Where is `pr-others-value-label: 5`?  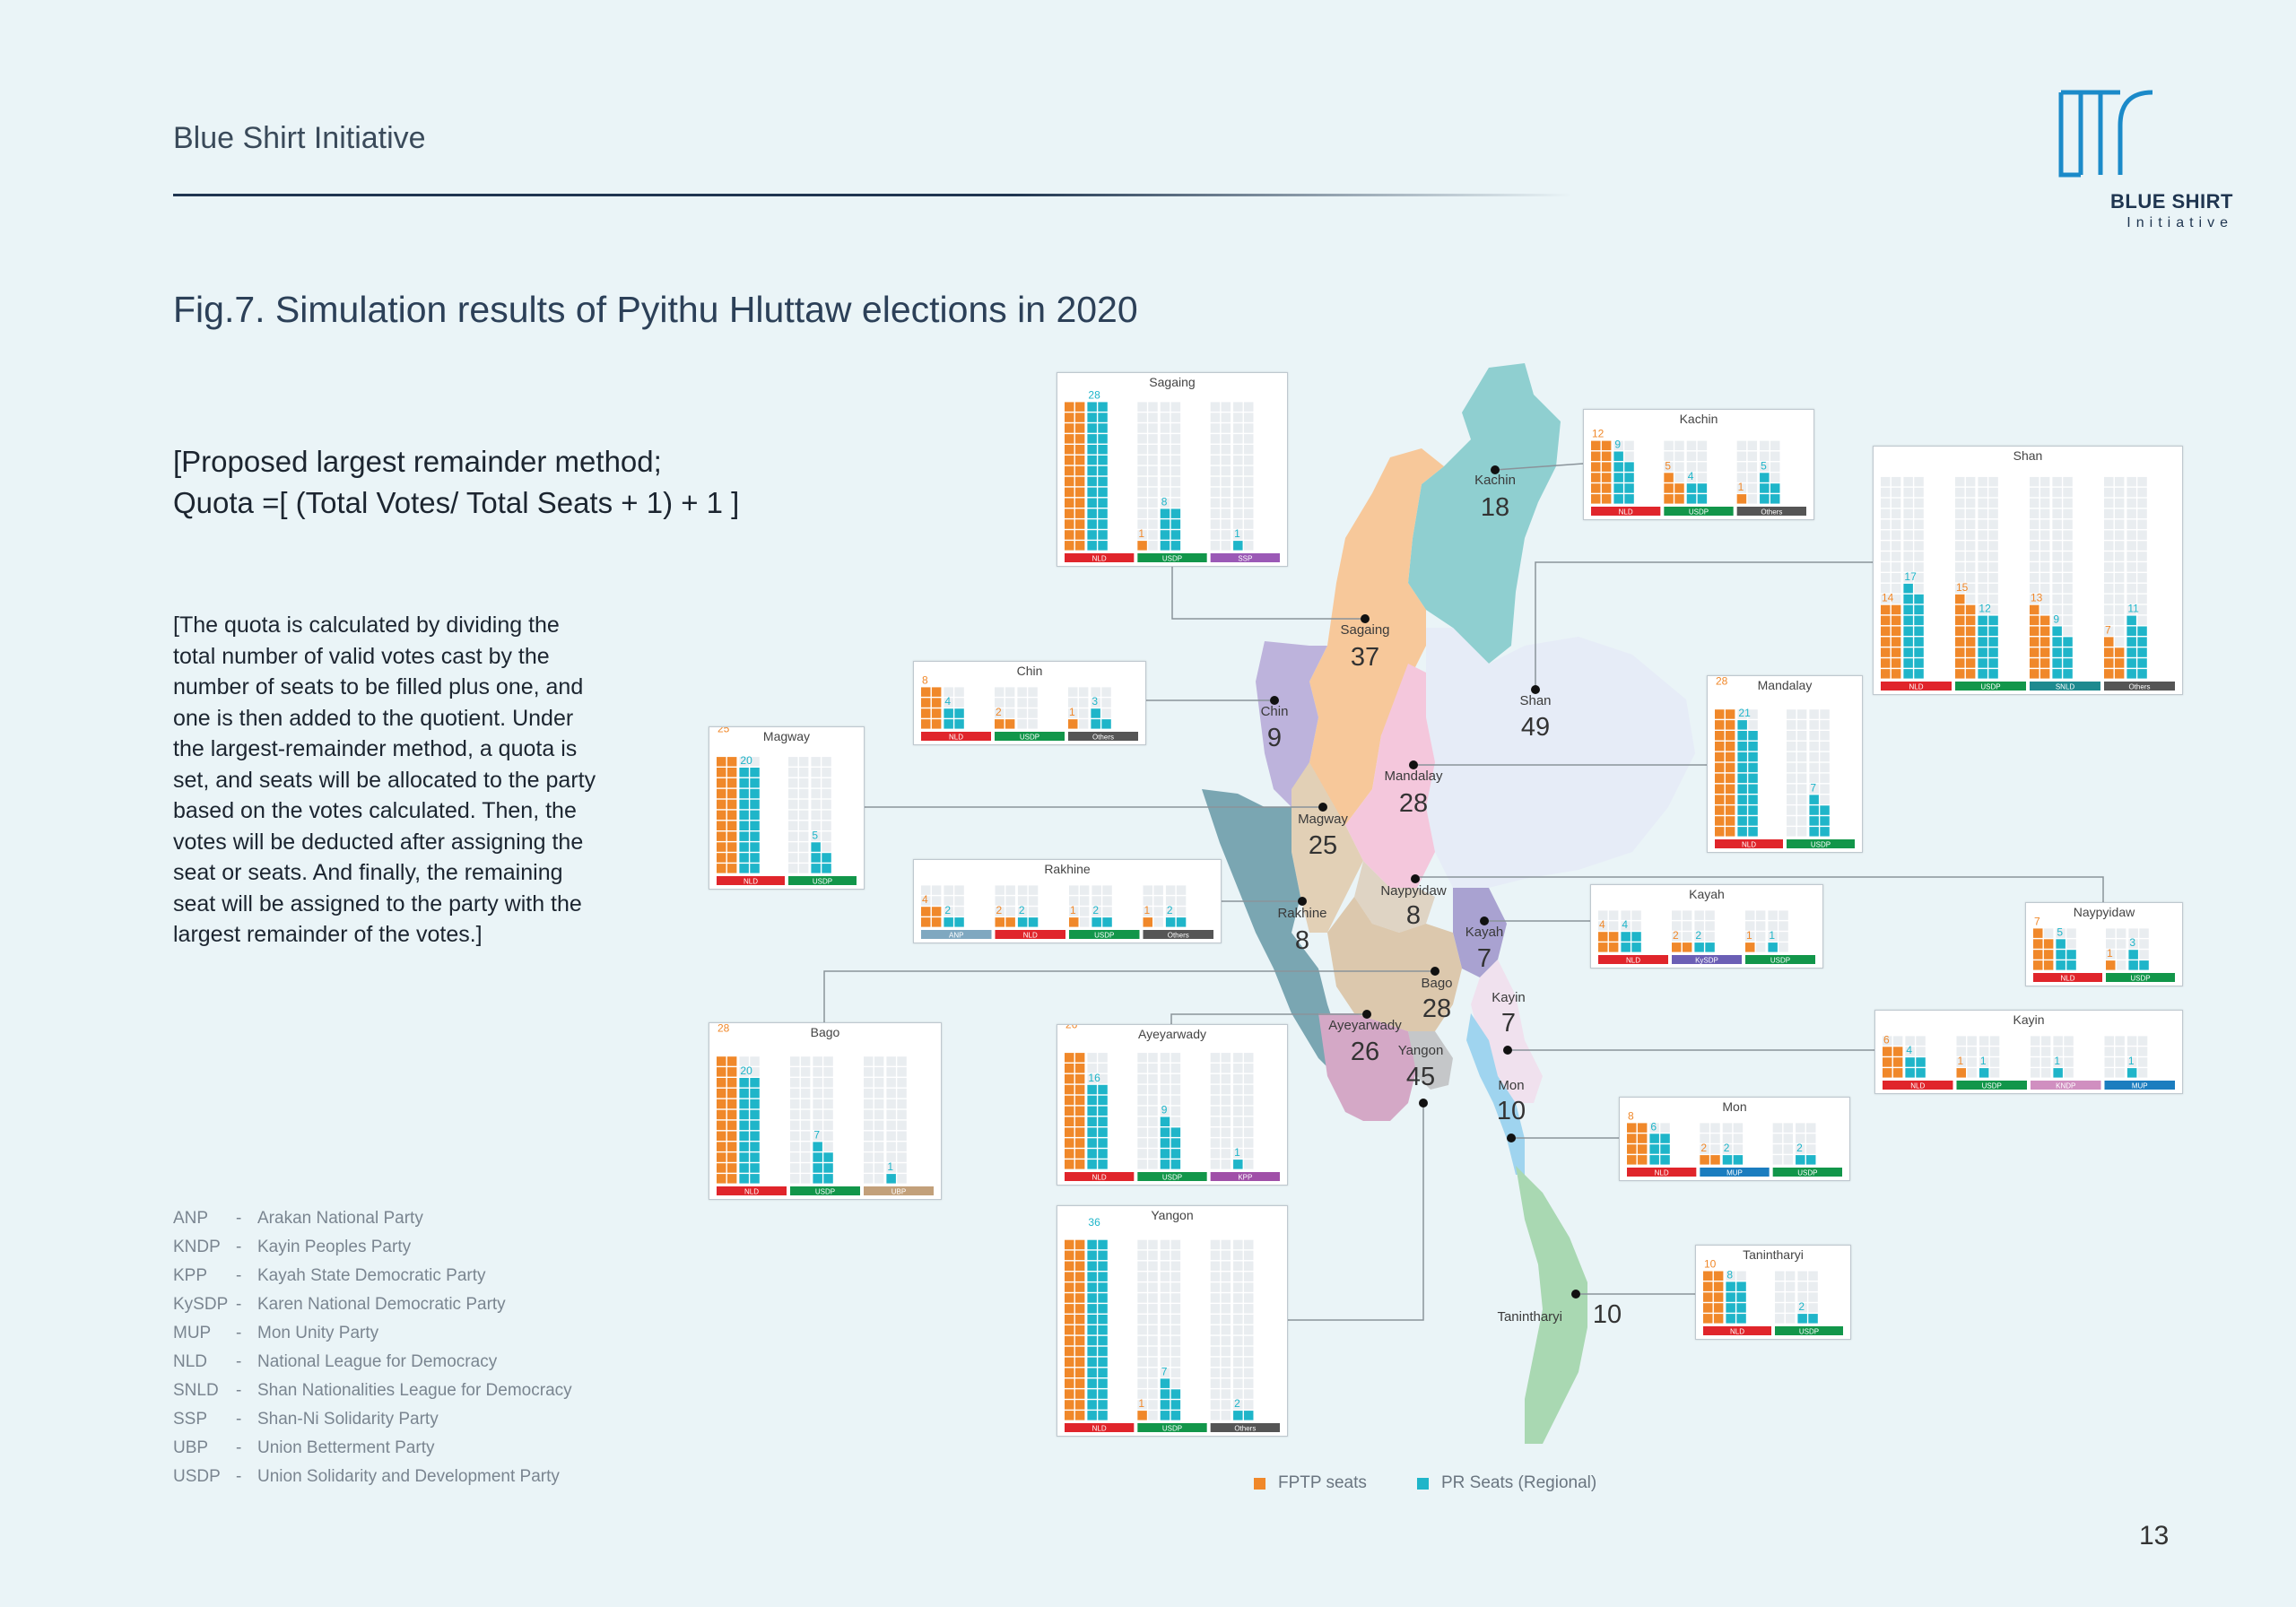
pr-others-value-label: 5 is located at coordinates (1764, 466).